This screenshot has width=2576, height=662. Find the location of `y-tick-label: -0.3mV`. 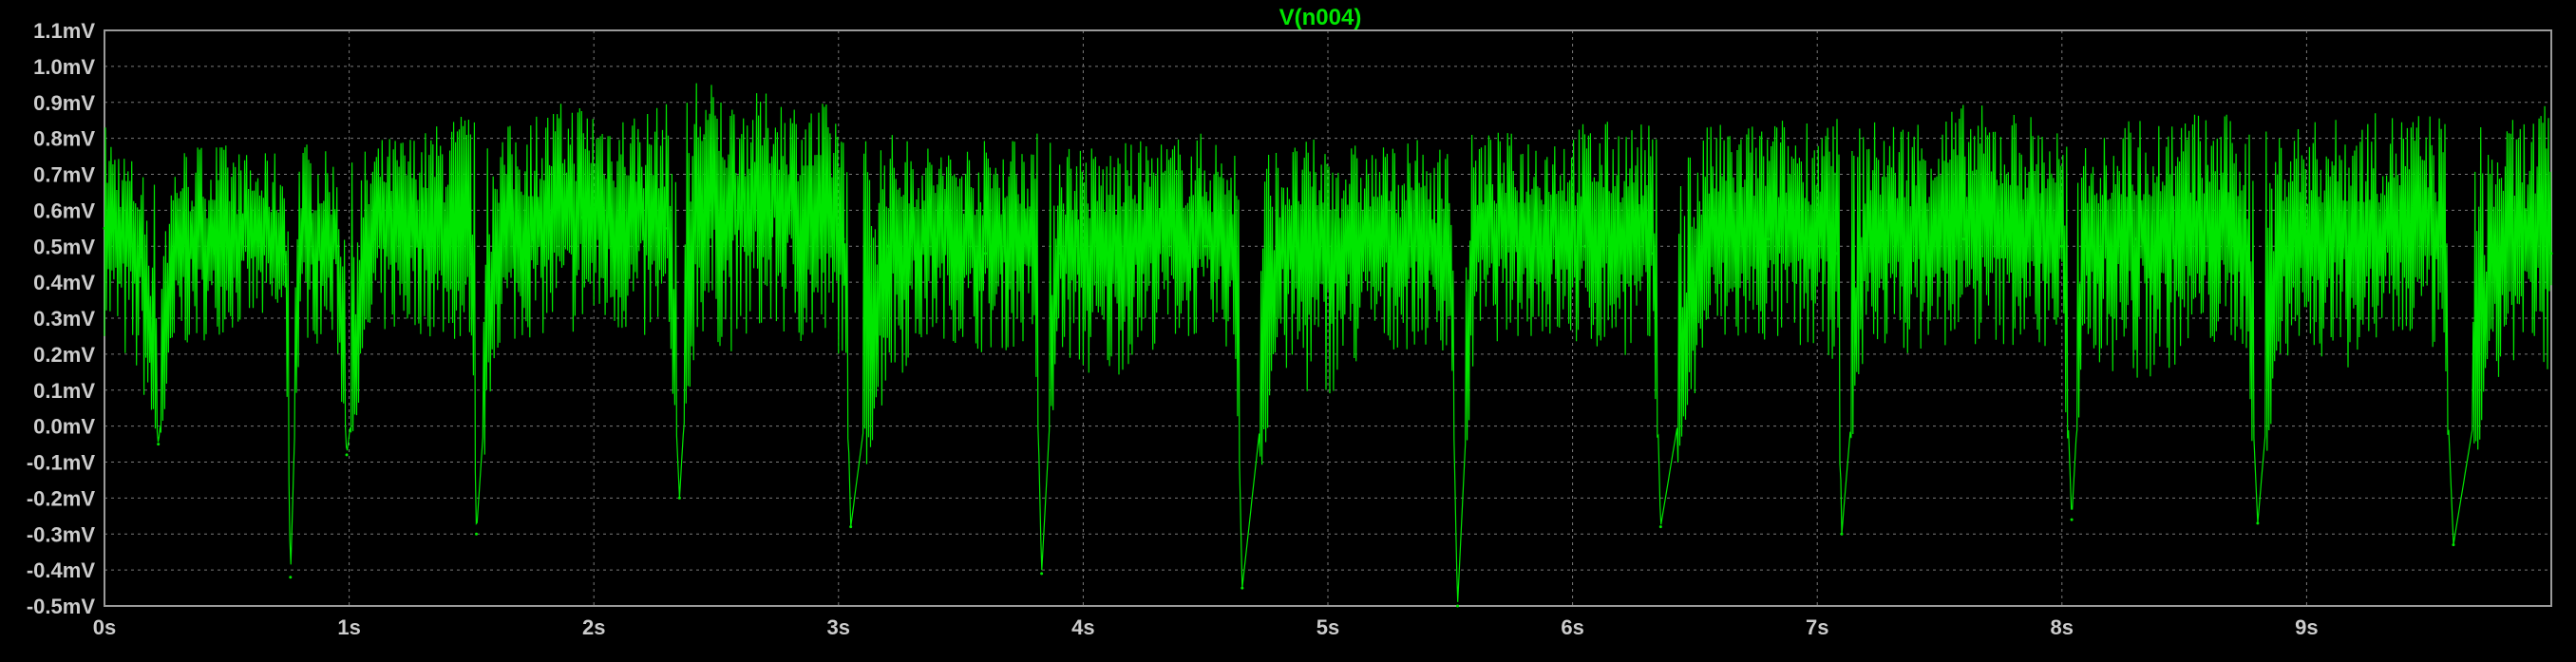

y-tick-label: -0.3mV is located at coordinates (61, 534).